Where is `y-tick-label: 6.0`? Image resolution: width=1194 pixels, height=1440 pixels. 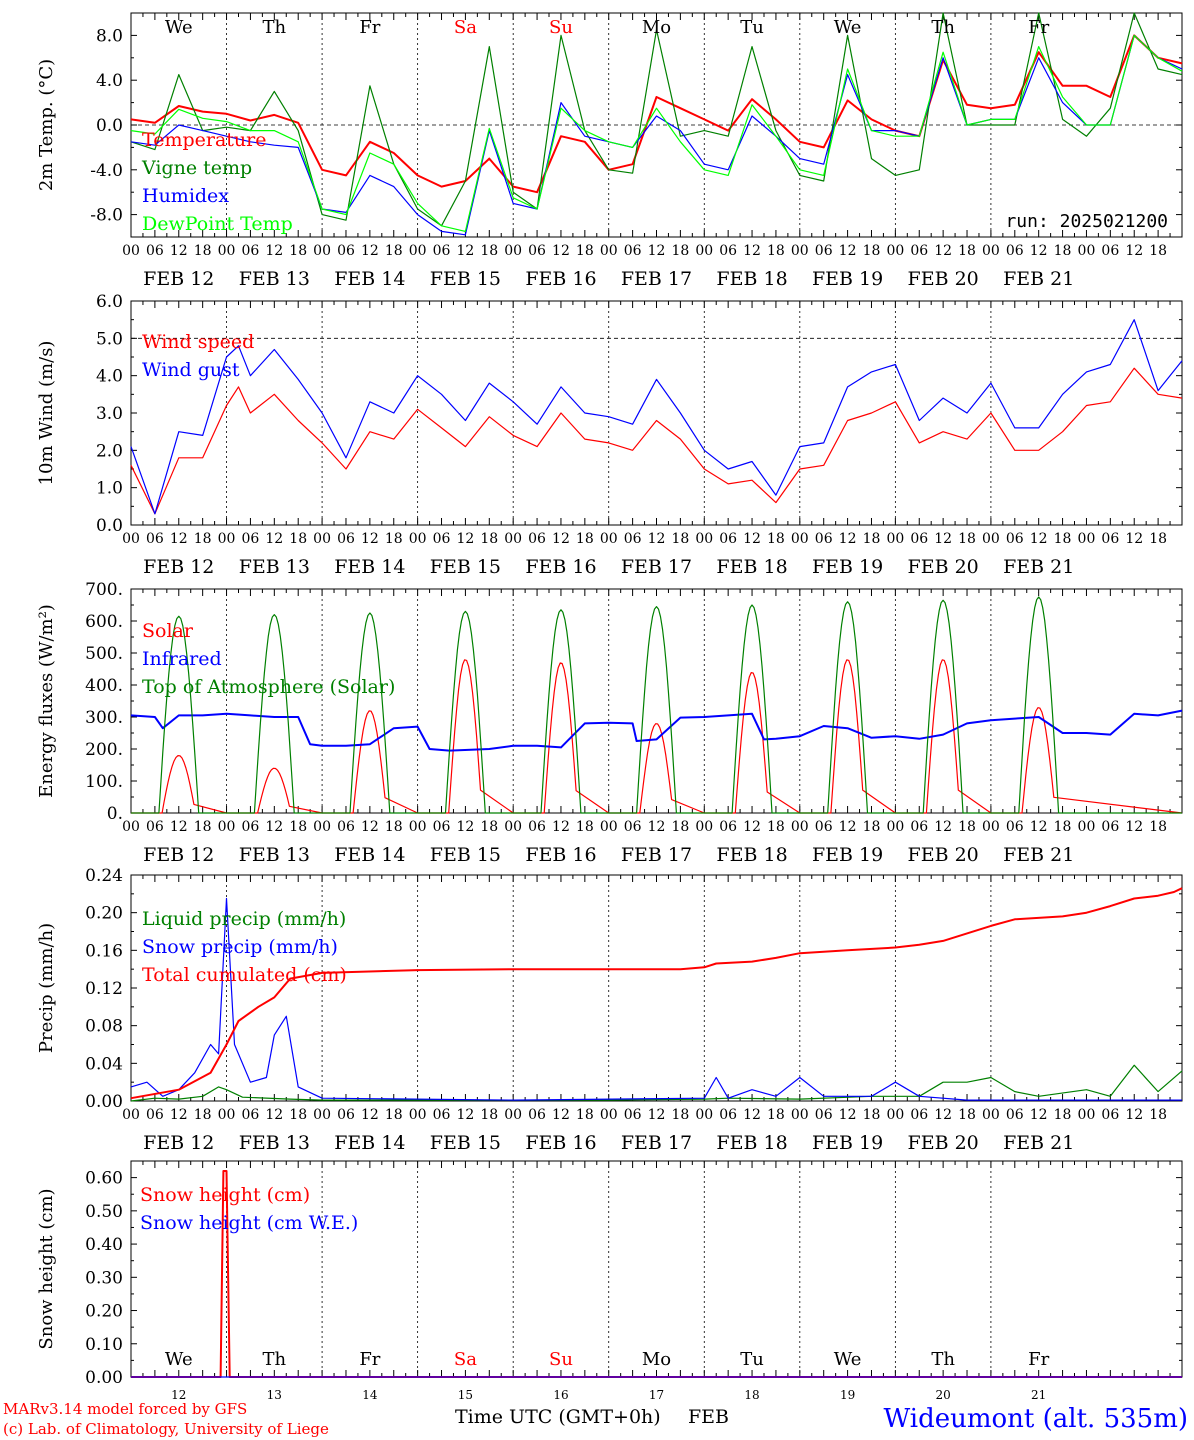 y-tick-label: 6.0 is located at coordinates (109, 302).